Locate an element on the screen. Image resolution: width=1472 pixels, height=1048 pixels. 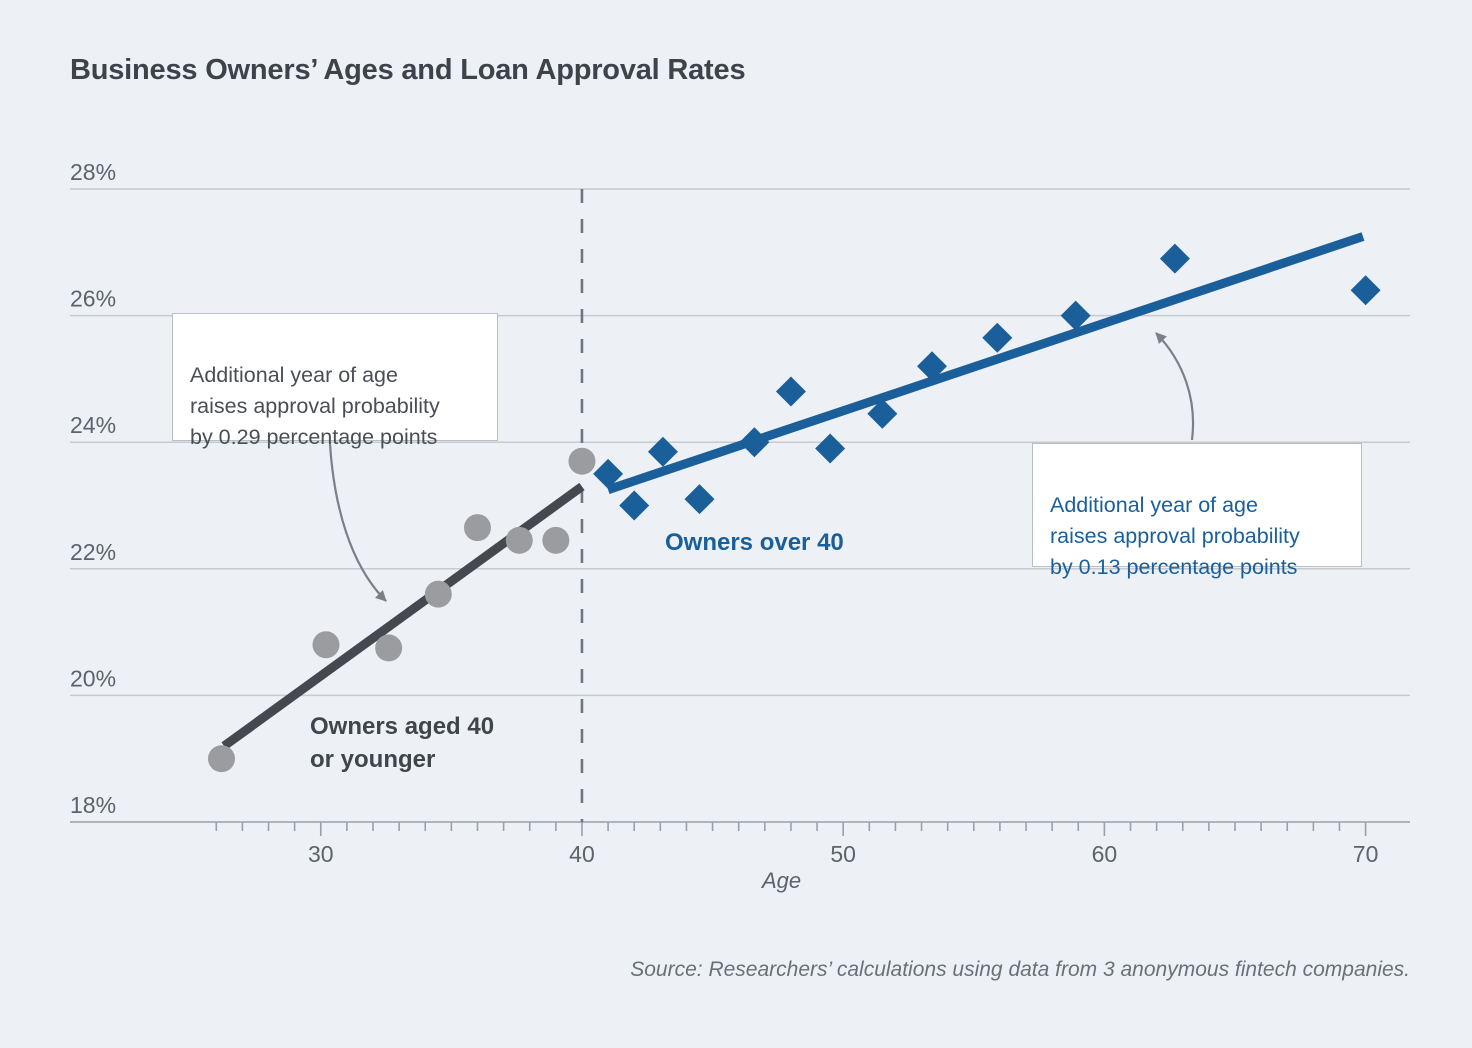
young-trend-line is located at coordinates (403, 616).